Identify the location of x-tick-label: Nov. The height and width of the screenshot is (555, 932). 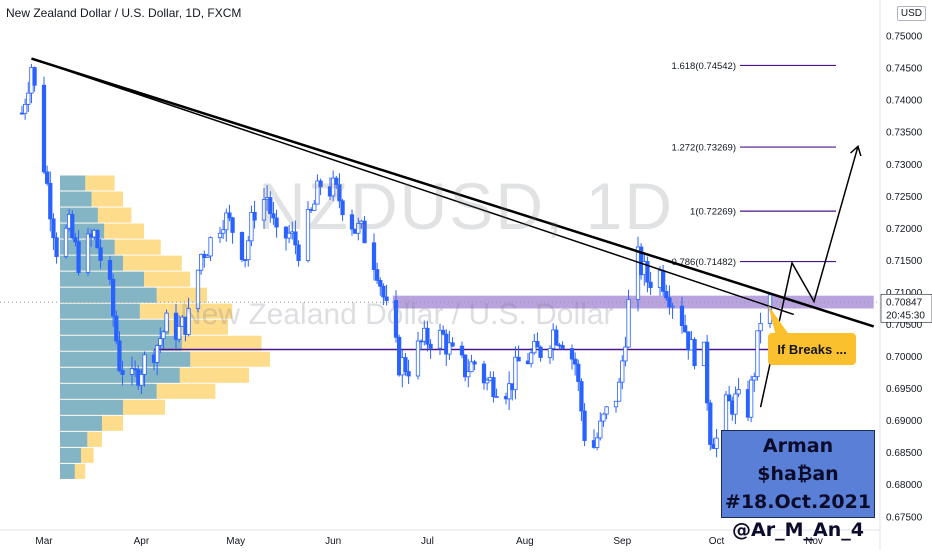
(814, 541).